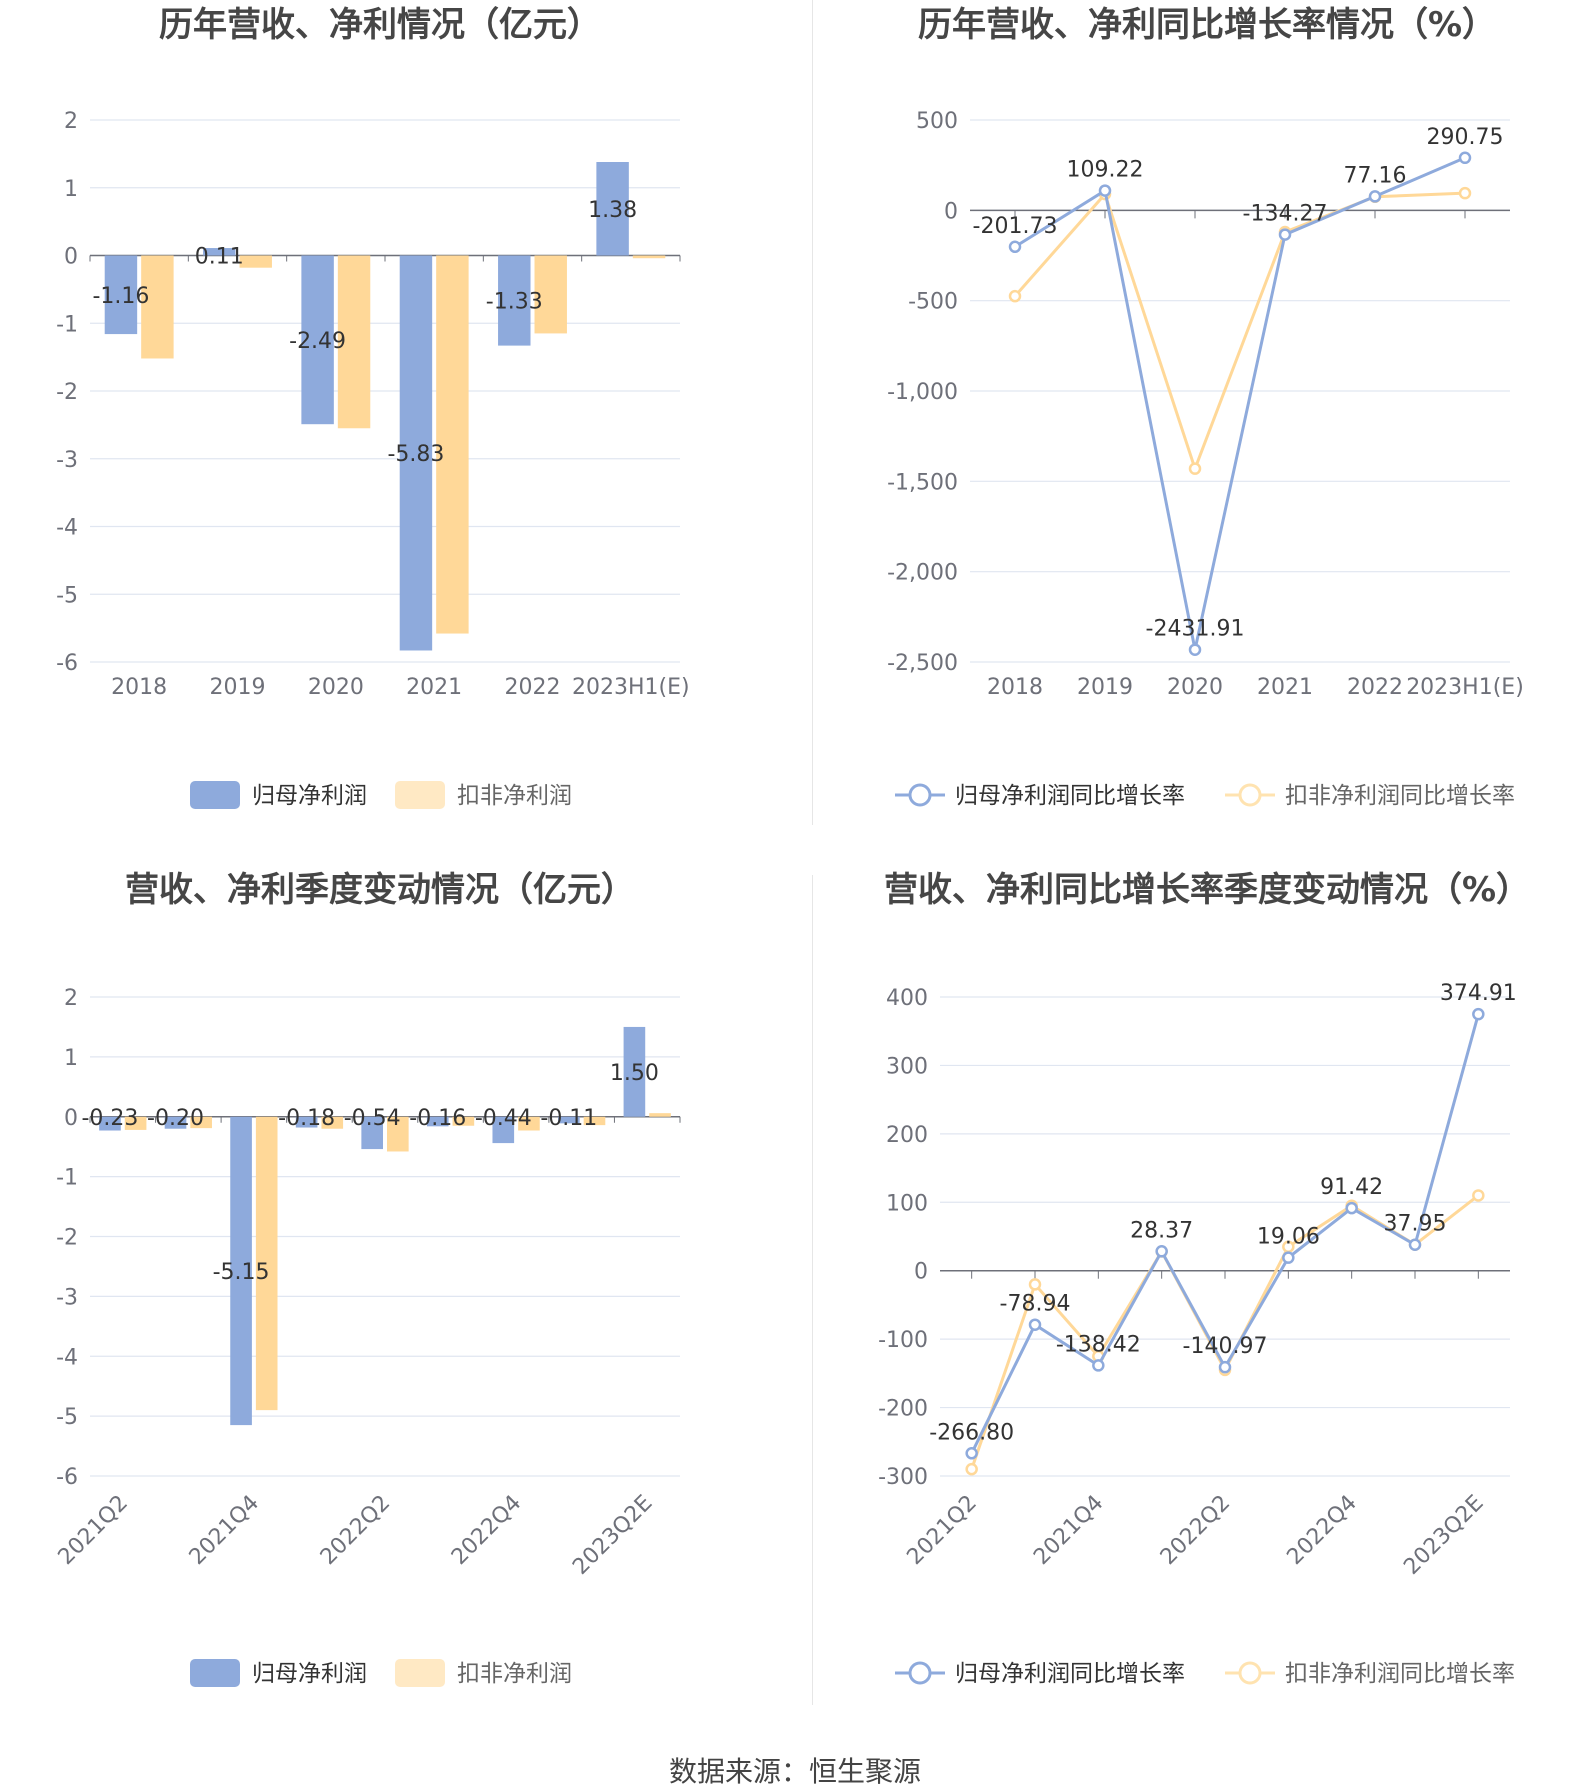 The height and width of the screenshot is (1790, 1590). Describe the element at coordinates (903, 1340) in the screenshot. I see `y-tick-label: -100` at that location.